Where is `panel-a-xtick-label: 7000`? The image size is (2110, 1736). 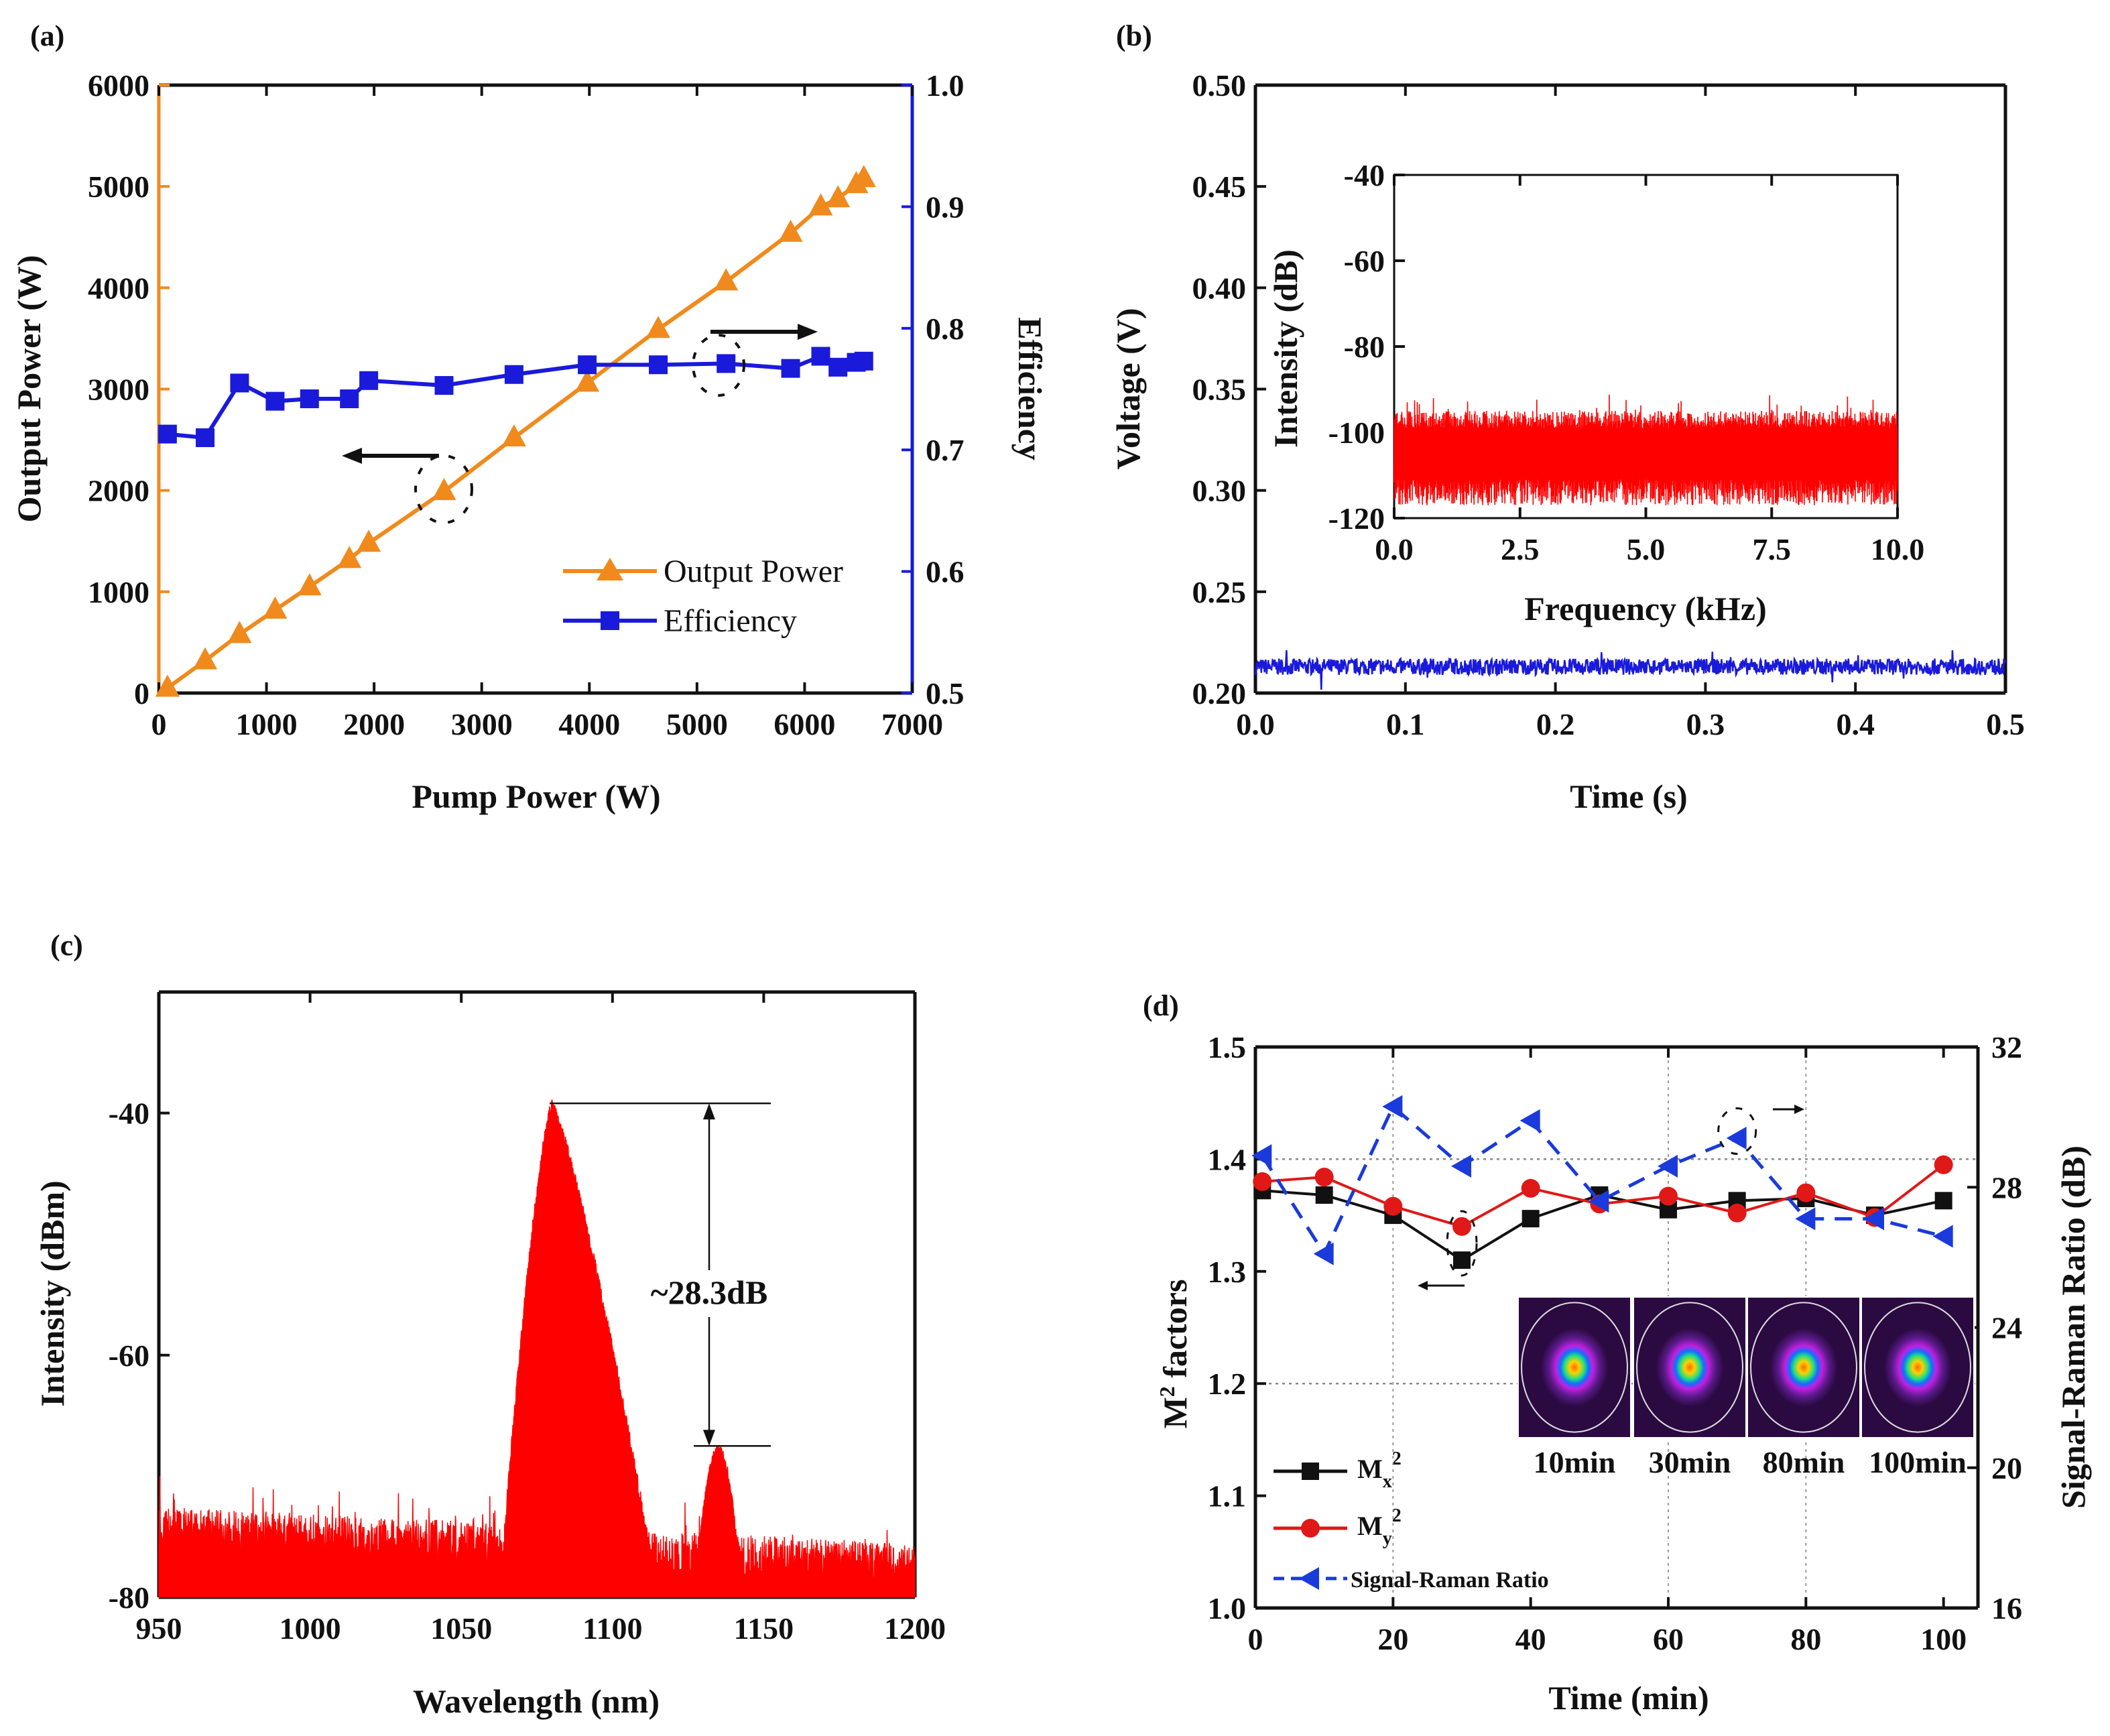
panel-a-xtick-label: 7000 is located at coordinates (912, 724).